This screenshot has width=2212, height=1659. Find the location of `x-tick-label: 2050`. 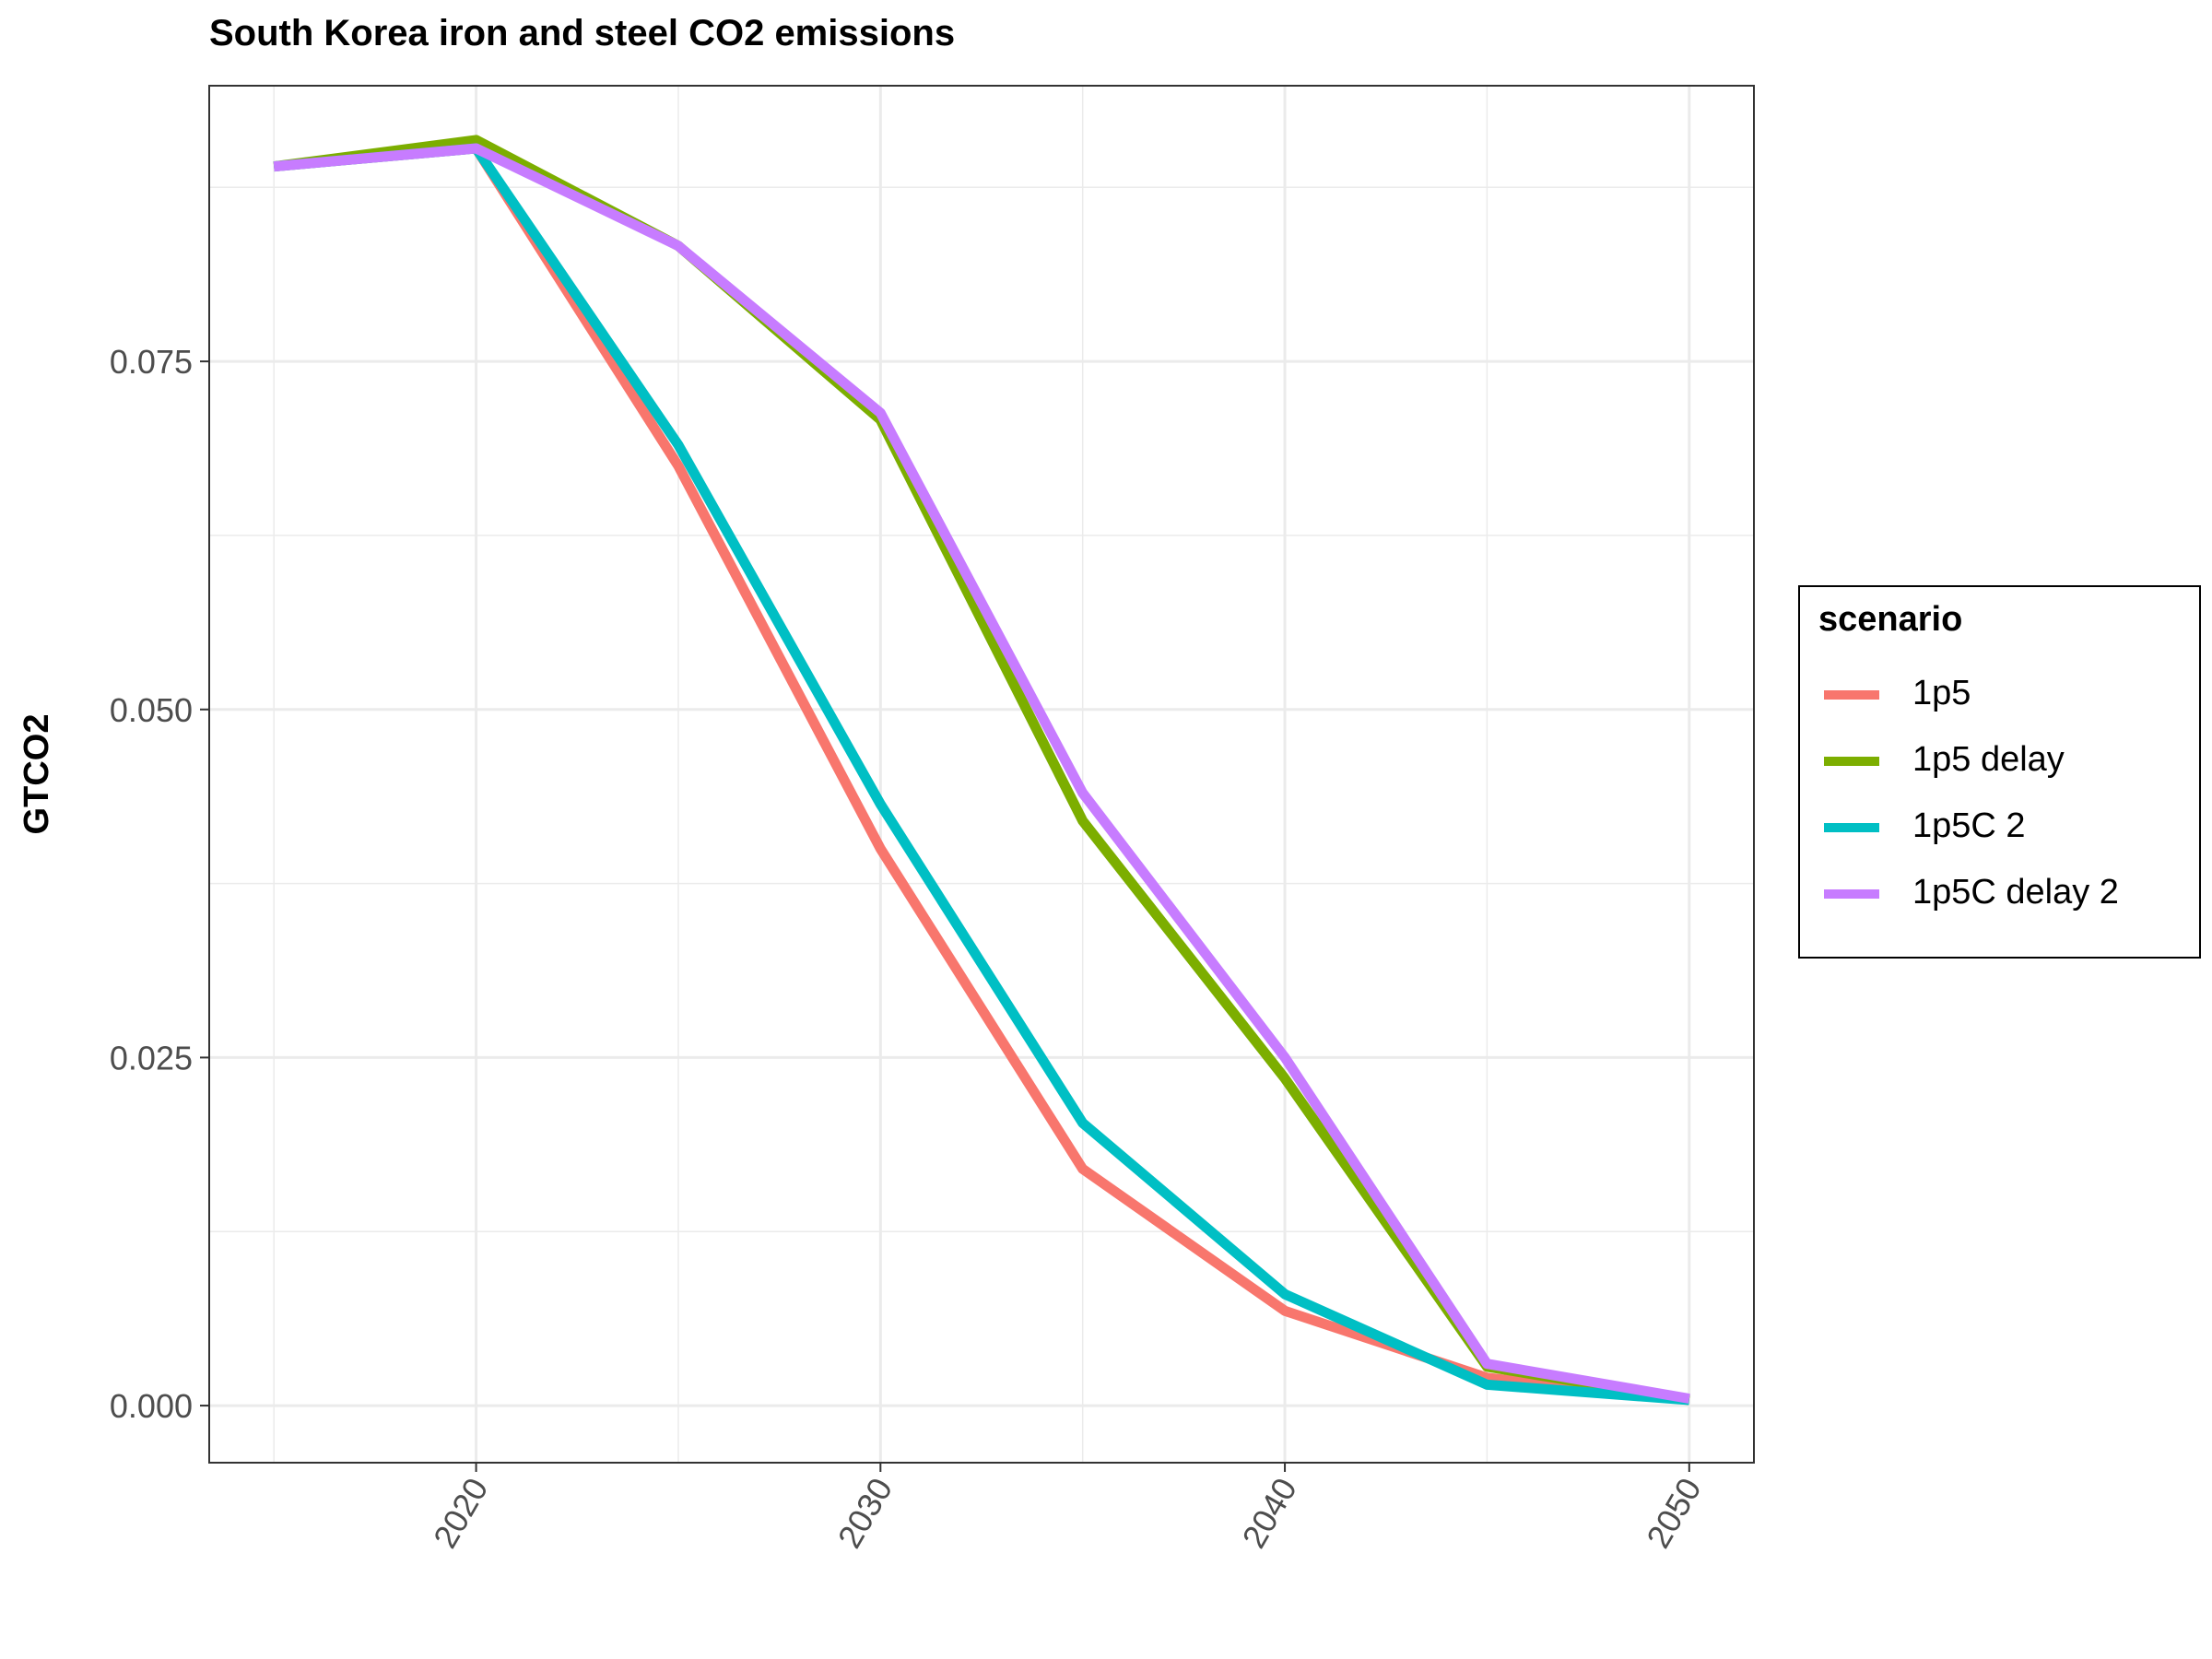

x-tick-label: 2050 is located at coordinates (1674, 1513).